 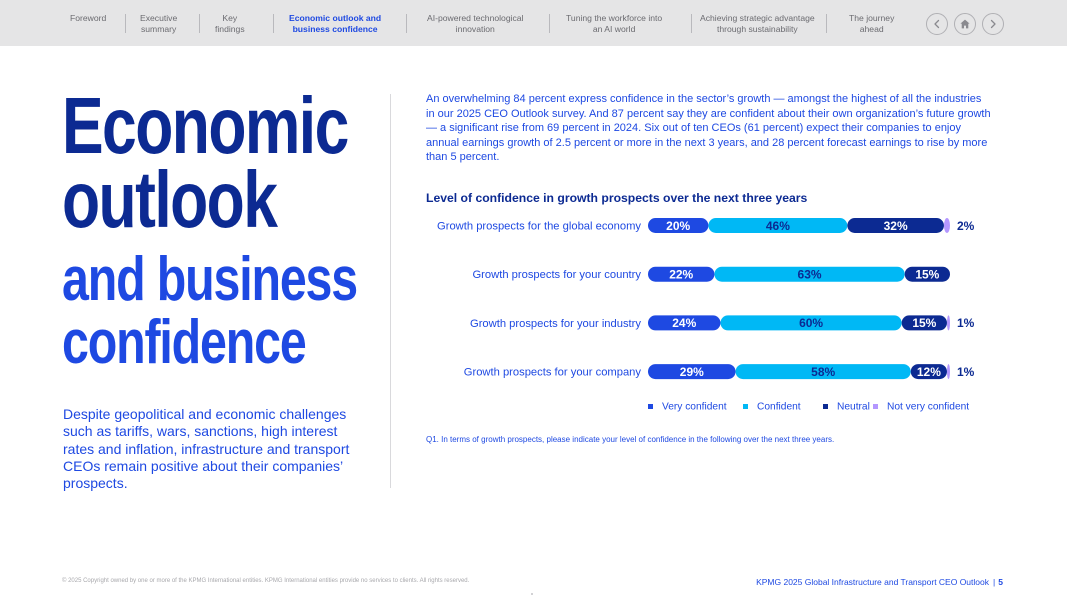 I want to click on data-label: 24%, so click(x=684, y=323).